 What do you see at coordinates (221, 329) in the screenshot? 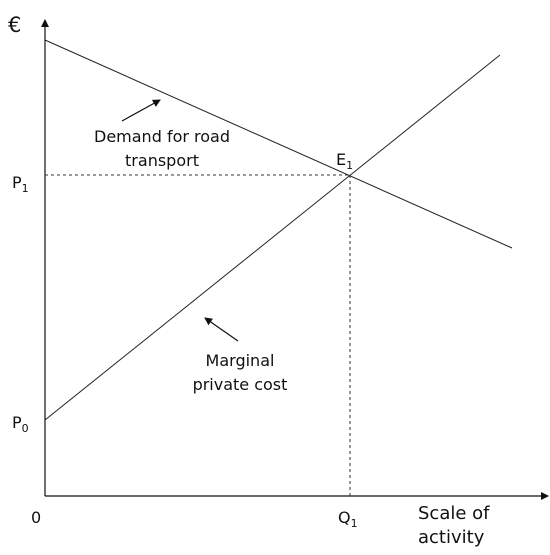
I see `mpc-pointer` at bounding box center [221, 329].